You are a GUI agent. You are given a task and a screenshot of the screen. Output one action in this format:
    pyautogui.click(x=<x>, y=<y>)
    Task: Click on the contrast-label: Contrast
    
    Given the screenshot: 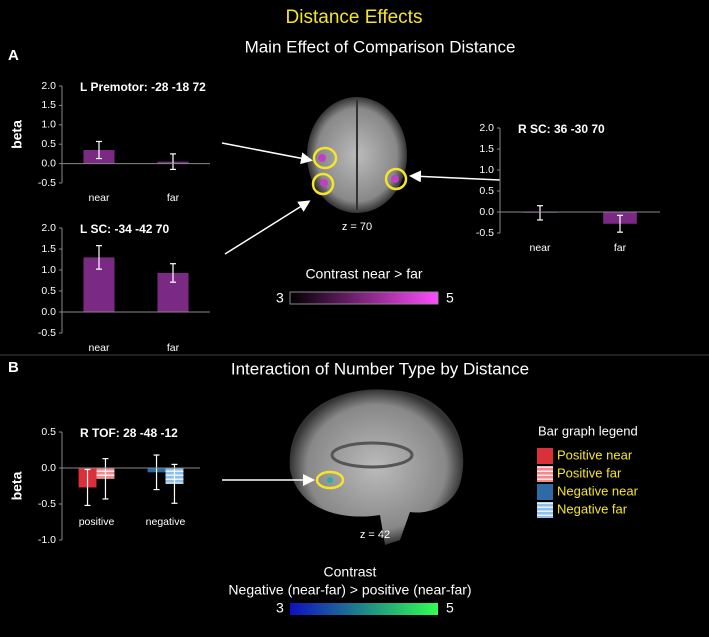 What is the action you would take?
    pyautogui.click(x=350, y=572)
    